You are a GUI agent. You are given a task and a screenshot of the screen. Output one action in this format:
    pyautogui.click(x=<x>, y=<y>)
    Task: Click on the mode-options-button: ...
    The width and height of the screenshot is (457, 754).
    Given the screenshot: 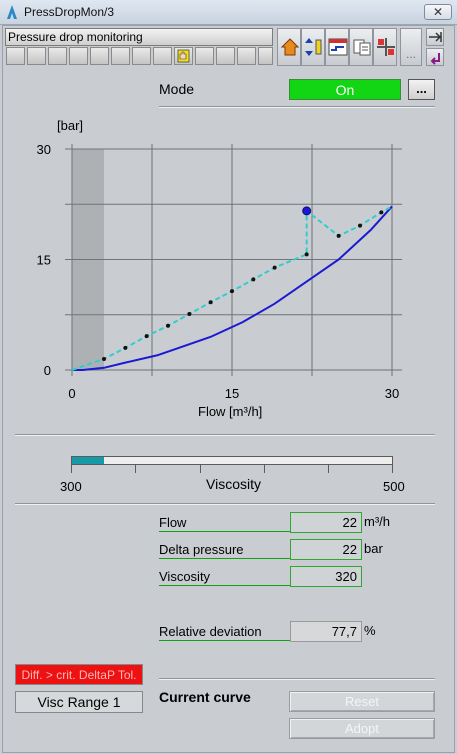 What is the action you would take?
    pyautogui.click(x=421, y=89)
    